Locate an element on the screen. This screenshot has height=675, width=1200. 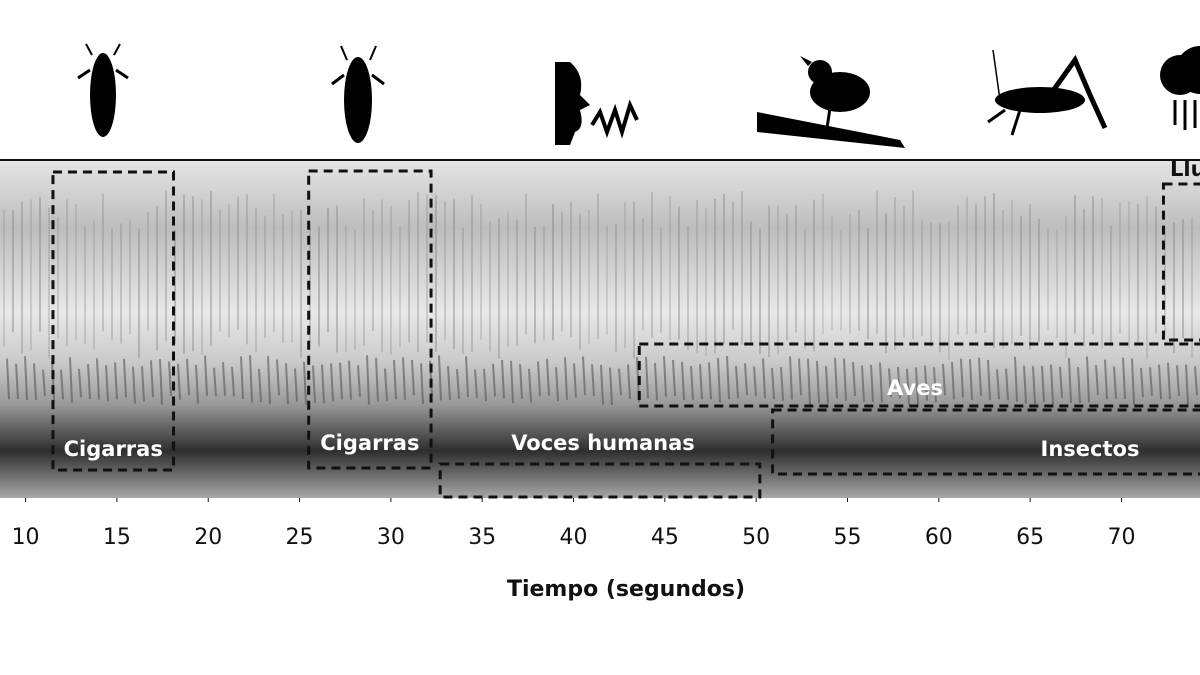
x-tick-label: 45 is located at coordinates (665, 537).